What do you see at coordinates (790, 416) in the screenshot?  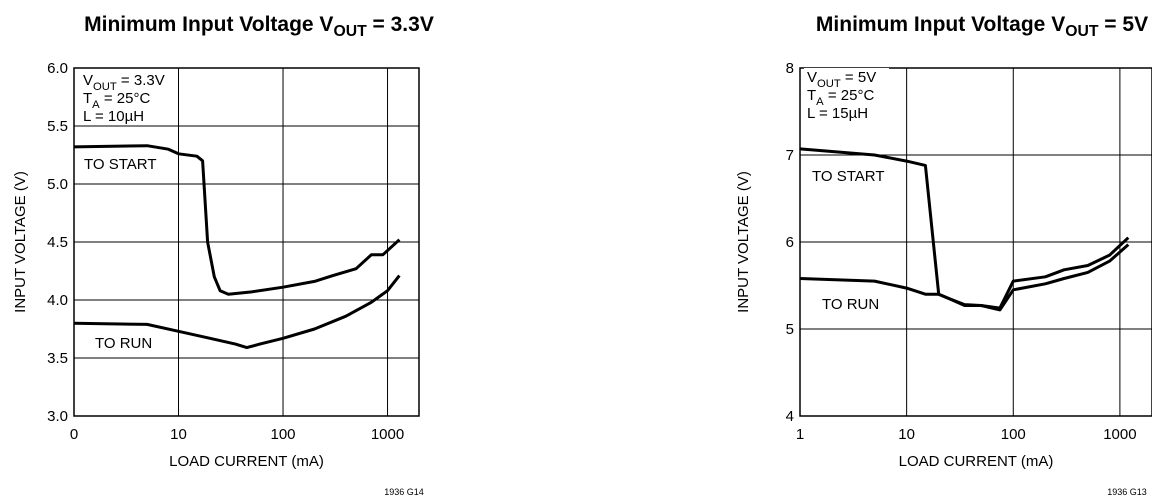 I see `y-tick-label: 4` at bounding box center [790, 416].